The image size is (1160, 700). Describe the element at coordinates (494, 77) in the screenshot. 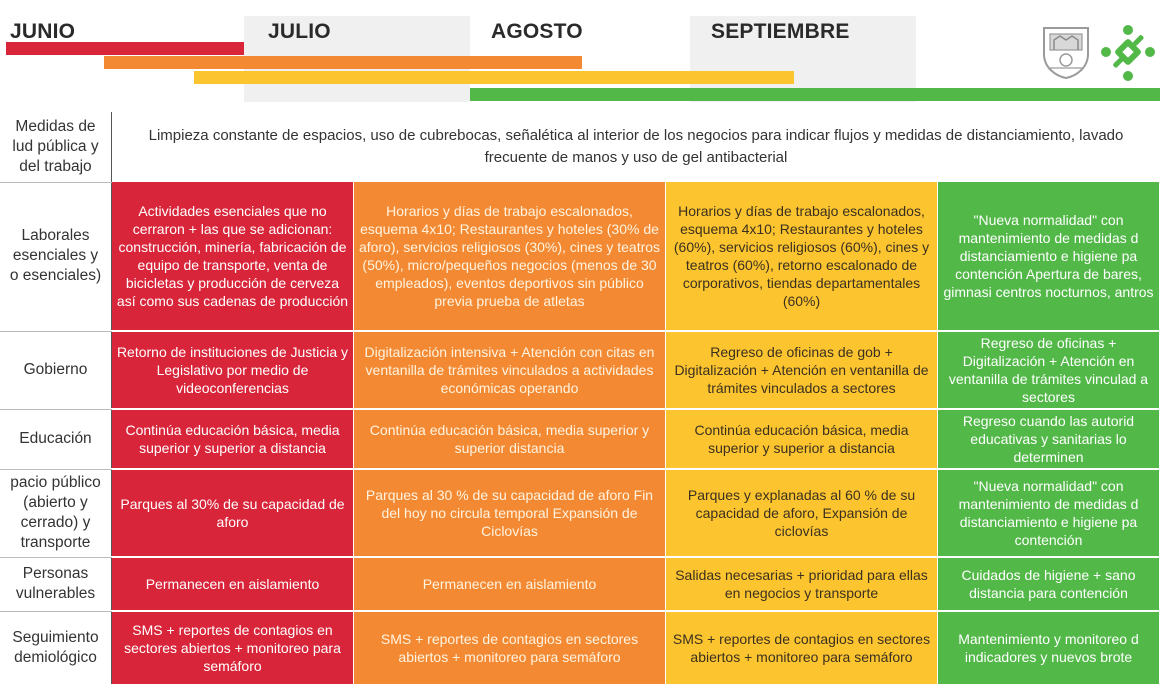

I see `timeline-bar-yellow` at that location.